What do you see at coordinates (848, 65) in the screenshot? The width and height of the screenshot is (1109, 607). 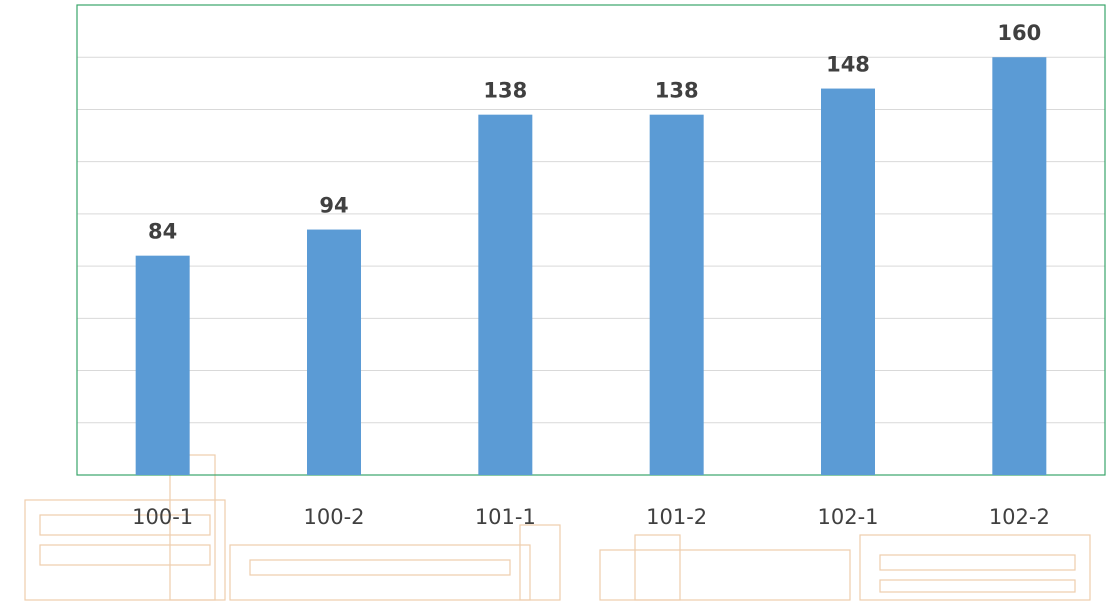 I see `value-label: 148` at bounding box center [848, 65].